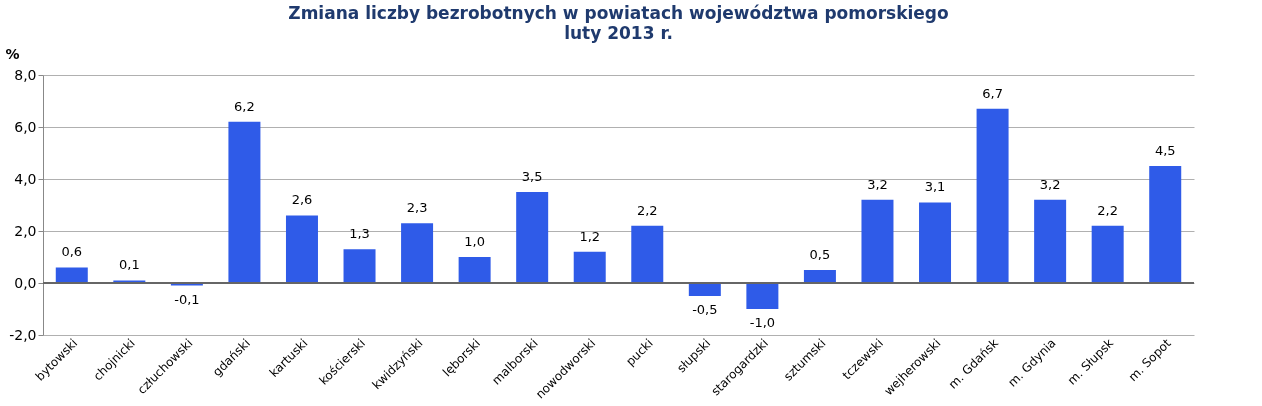 This screenshot has height=406, width=1262. I want to click on data-label: 3,1, so click(935, 187).